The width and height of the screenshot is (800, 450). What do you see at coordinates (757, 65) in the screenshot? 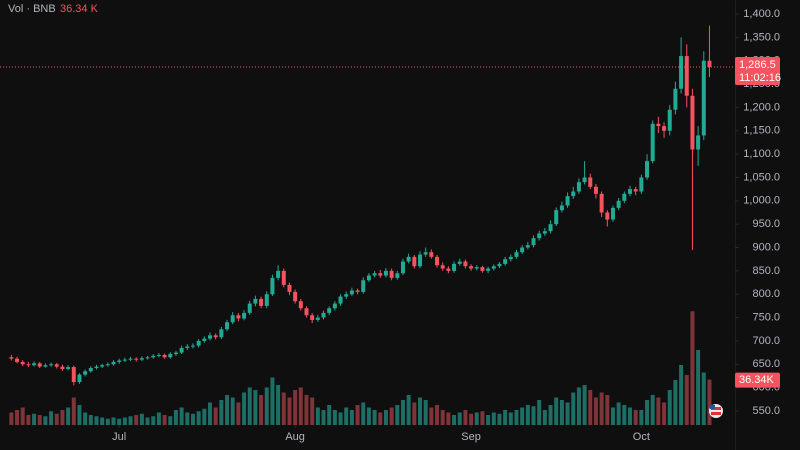
I see `price-badge-label: 1,286.5` at bounding box center [757, 65].